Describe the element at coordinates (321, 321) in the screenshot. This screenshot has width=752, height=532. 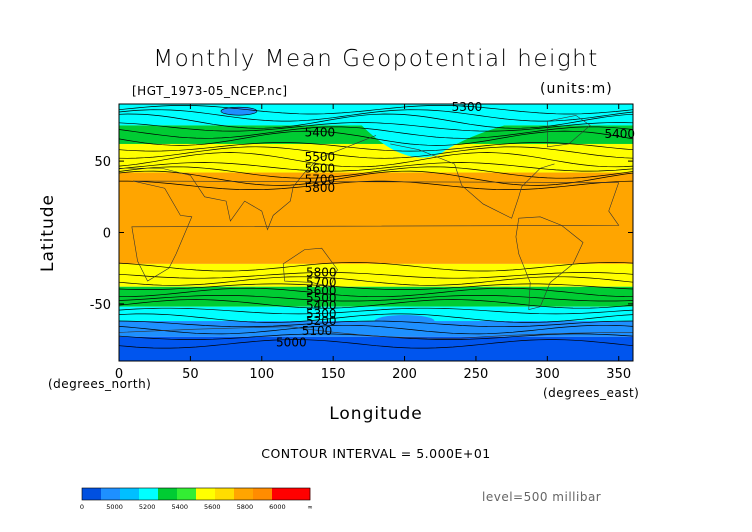
I see `contour-label-5200: 5200` at that location.